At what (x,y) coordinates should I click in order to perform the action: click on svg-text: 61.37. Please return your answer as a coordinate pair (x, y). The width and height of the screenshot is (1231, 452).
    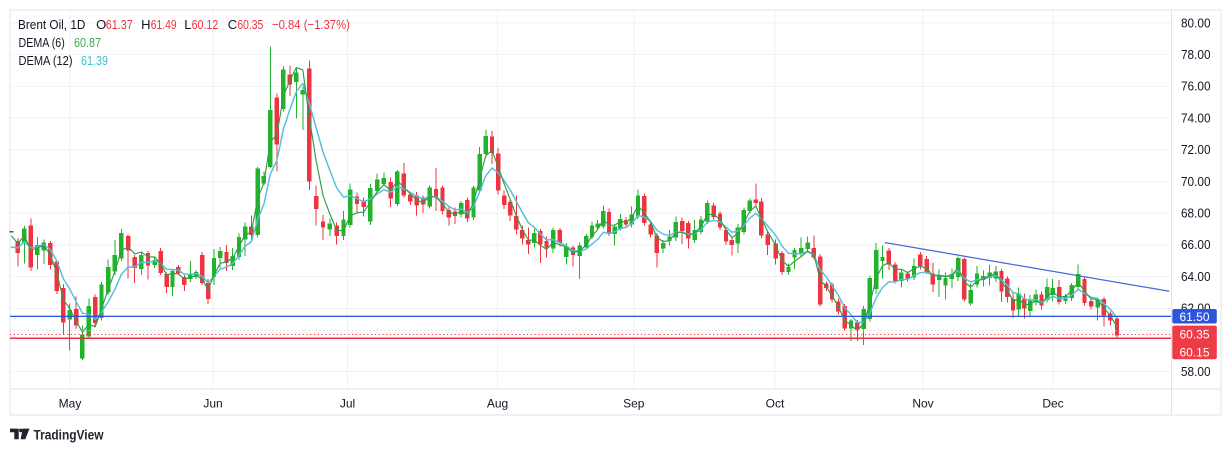
    Looking at the image, I should click on (119, 24).